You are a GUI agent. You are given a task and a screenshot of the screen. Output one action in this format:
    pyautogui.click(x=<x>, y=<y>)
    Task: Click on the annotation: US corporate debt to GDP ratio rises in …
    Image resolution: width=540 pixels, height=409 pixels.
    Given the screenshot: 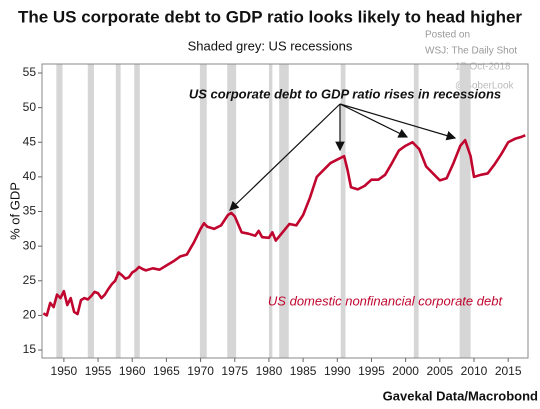 What is the action you would take?
    pyautogui.click(x=345, y=93)
    